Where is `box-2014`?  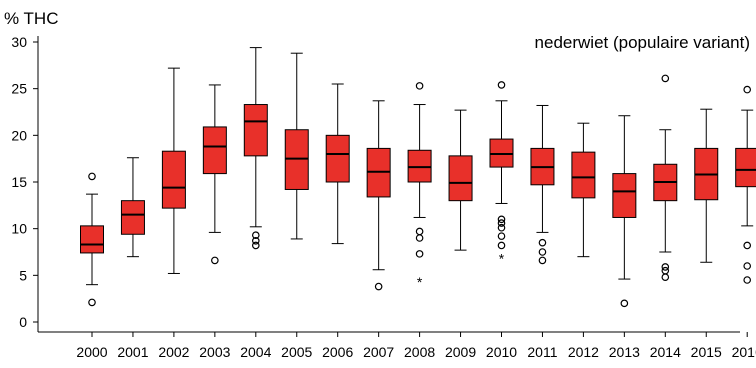 box-2014 is located at coordinates (665, 178).